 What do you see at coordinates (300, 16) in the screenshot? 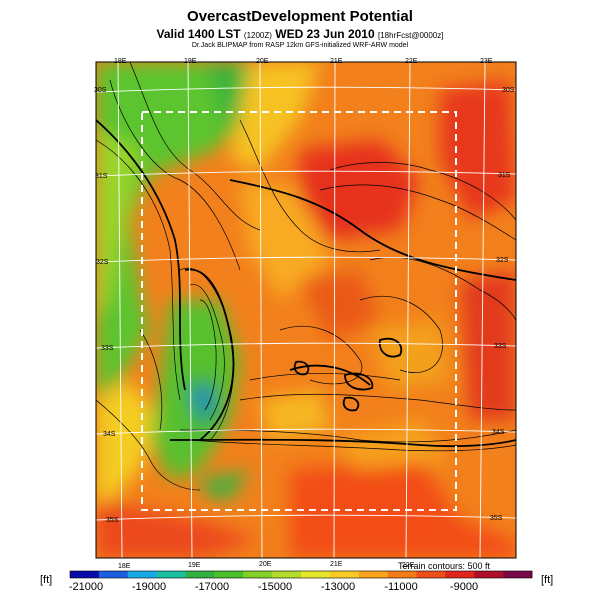
I see `map-title: OvercastDevelopment Potential` at bounding box center [300, 16].